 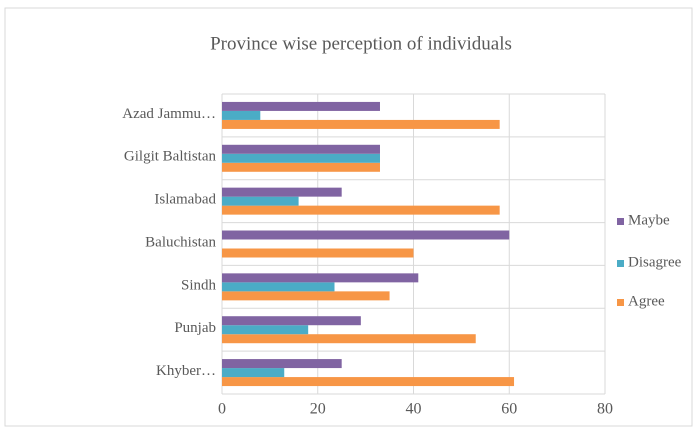 What do you see at coordinates (185, 200) in the screenshot?
I see `y-tick-label: Islamabad` at bounding box center [185, 200].